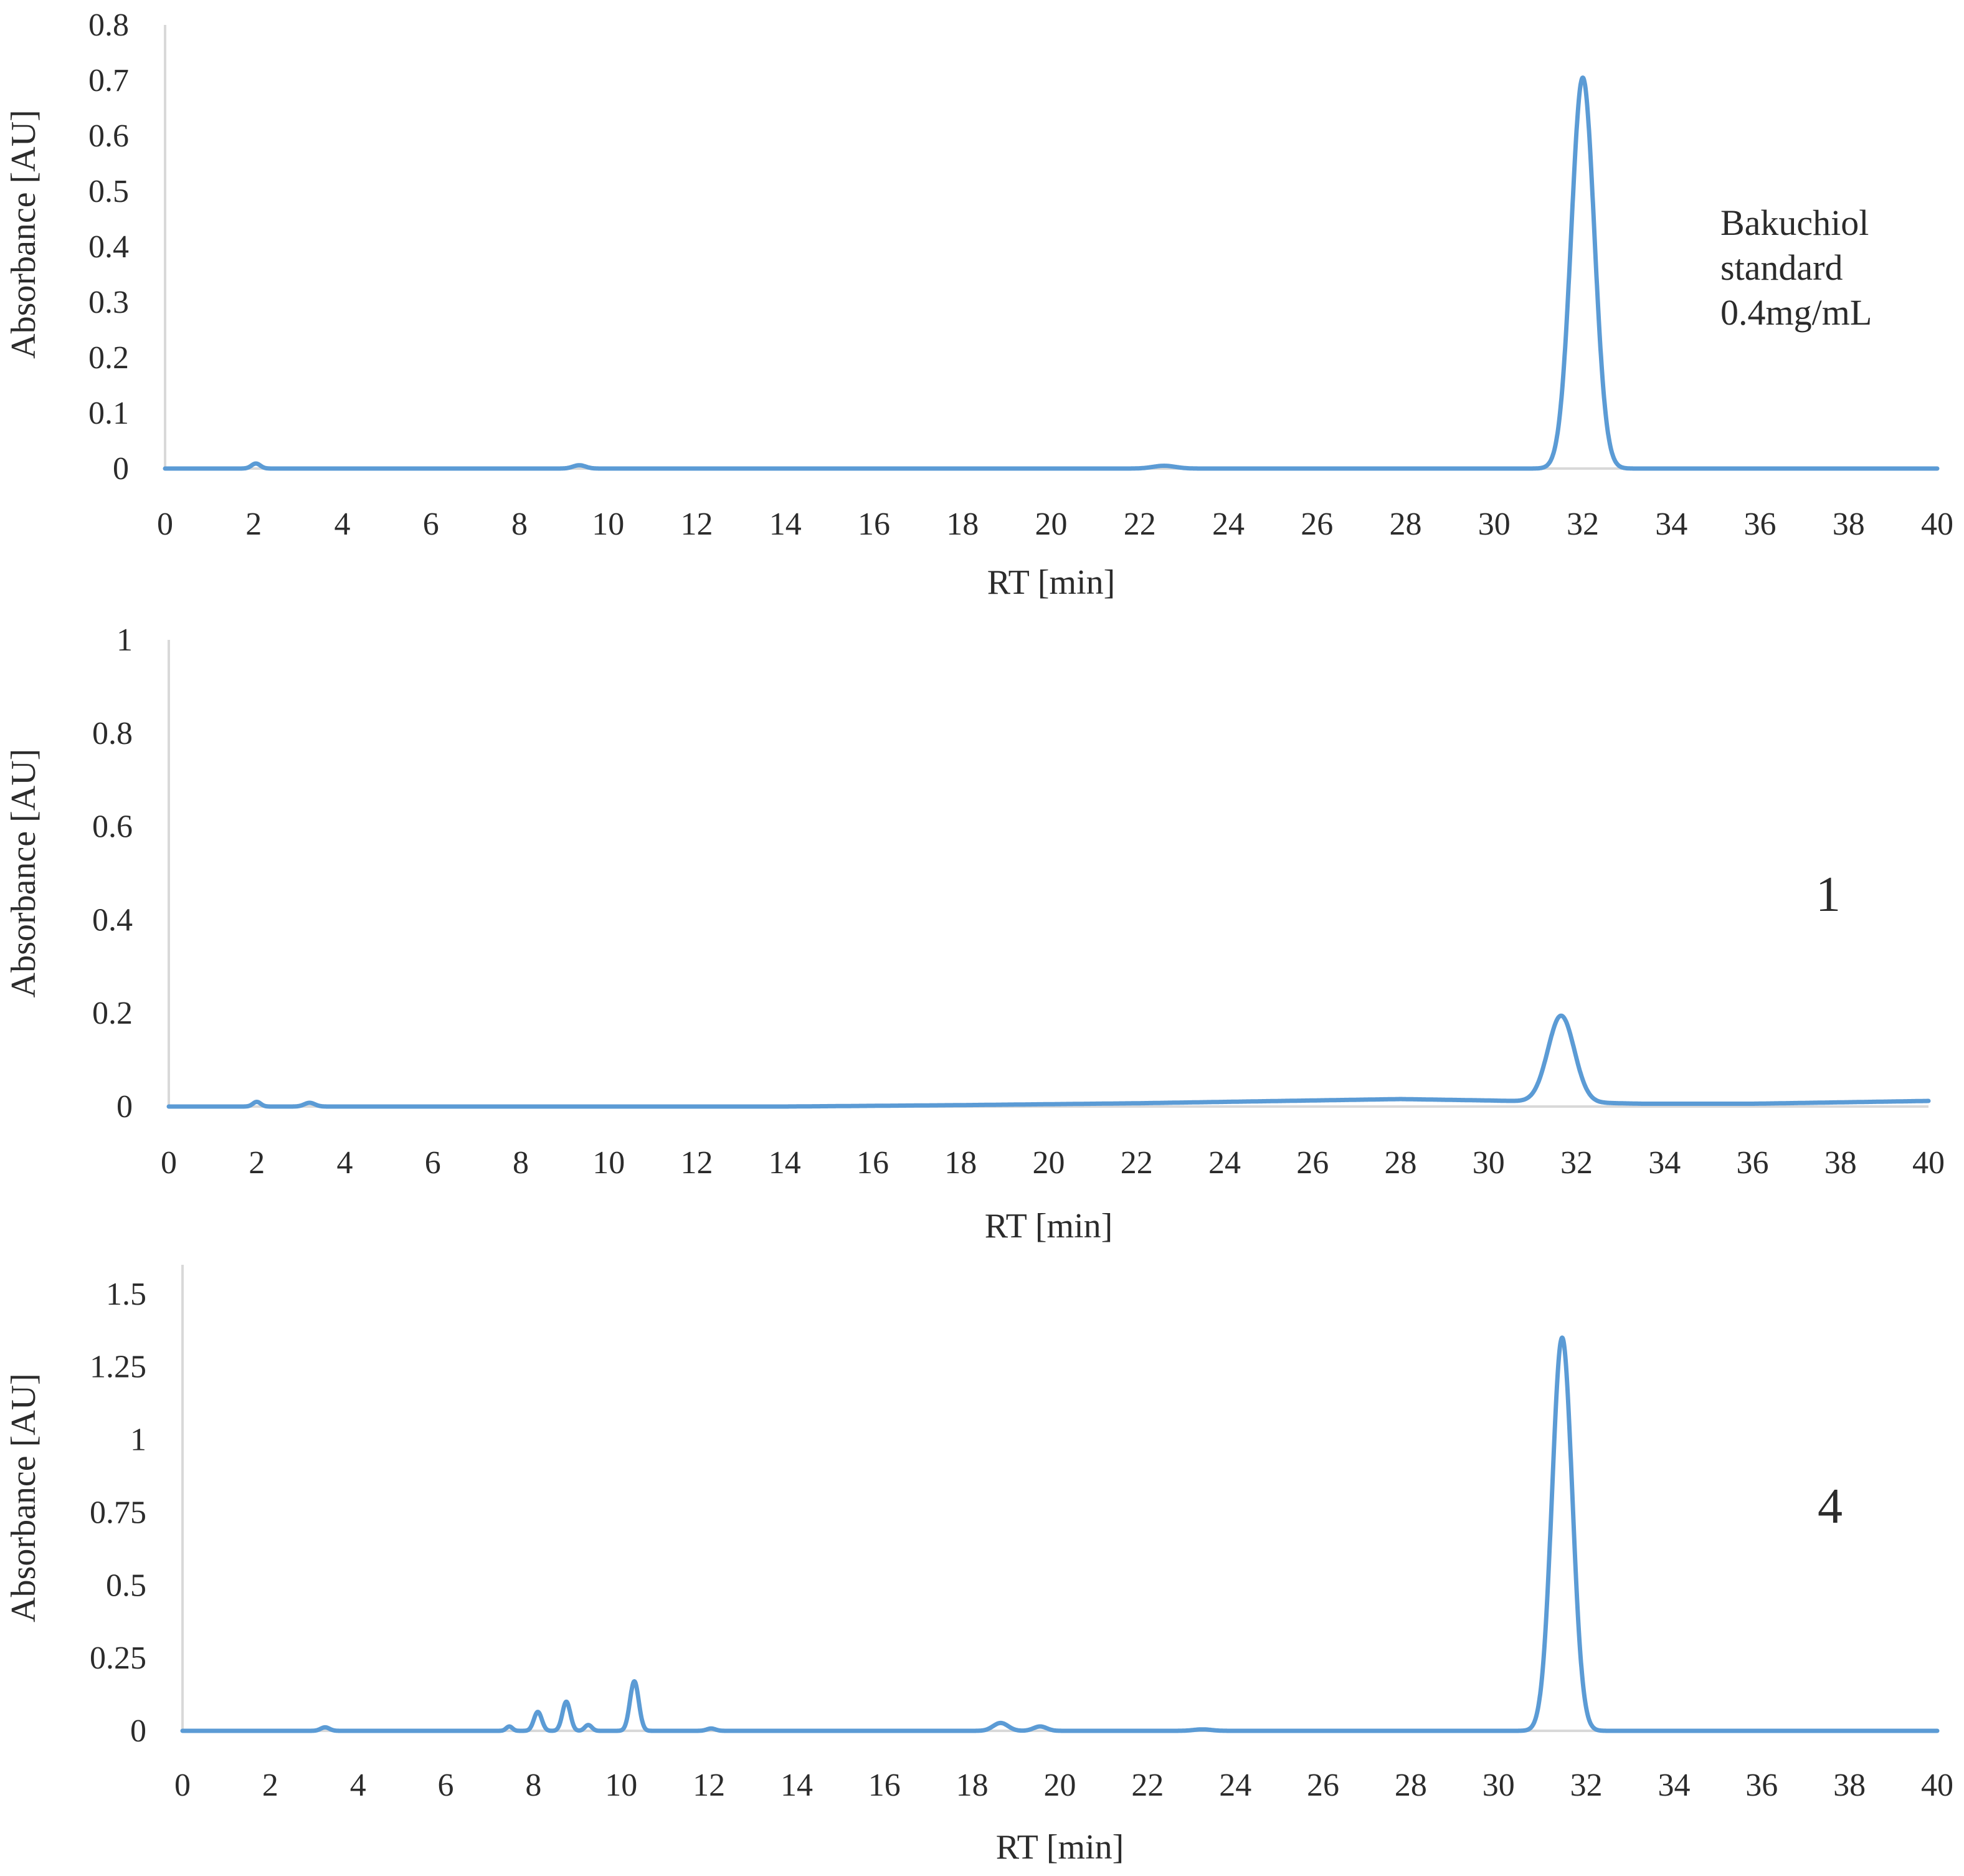 The image size is (1964, 1876). Describe the element at coordinates (126, 1294) in the screenshot. I see `y-tick-label: 1.5` at that location.